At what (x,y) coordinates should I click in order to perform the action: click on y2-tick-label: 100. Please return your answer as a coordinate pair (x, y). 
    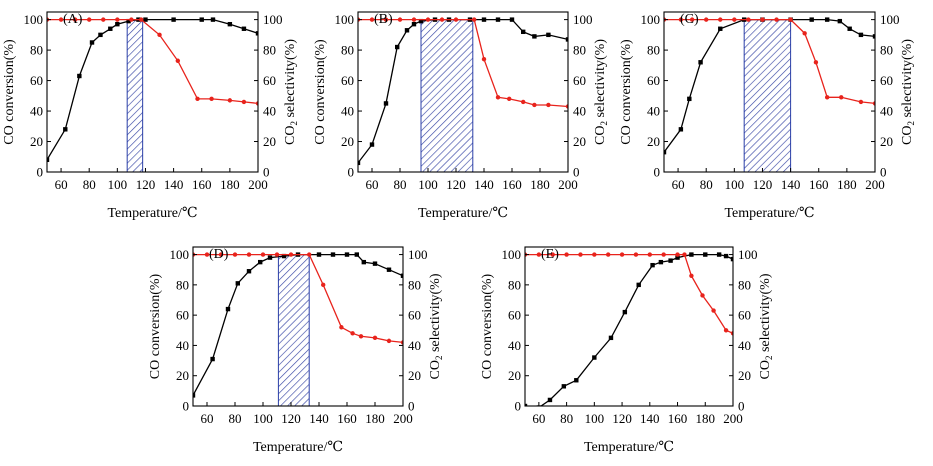
    Looking at the image, I should click on (583, 19).